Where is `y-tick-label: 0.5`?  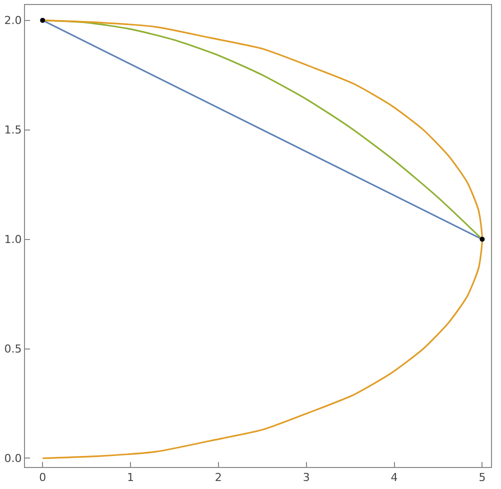 y-tick-label: 0.5 is located at coordinates (13, 349).